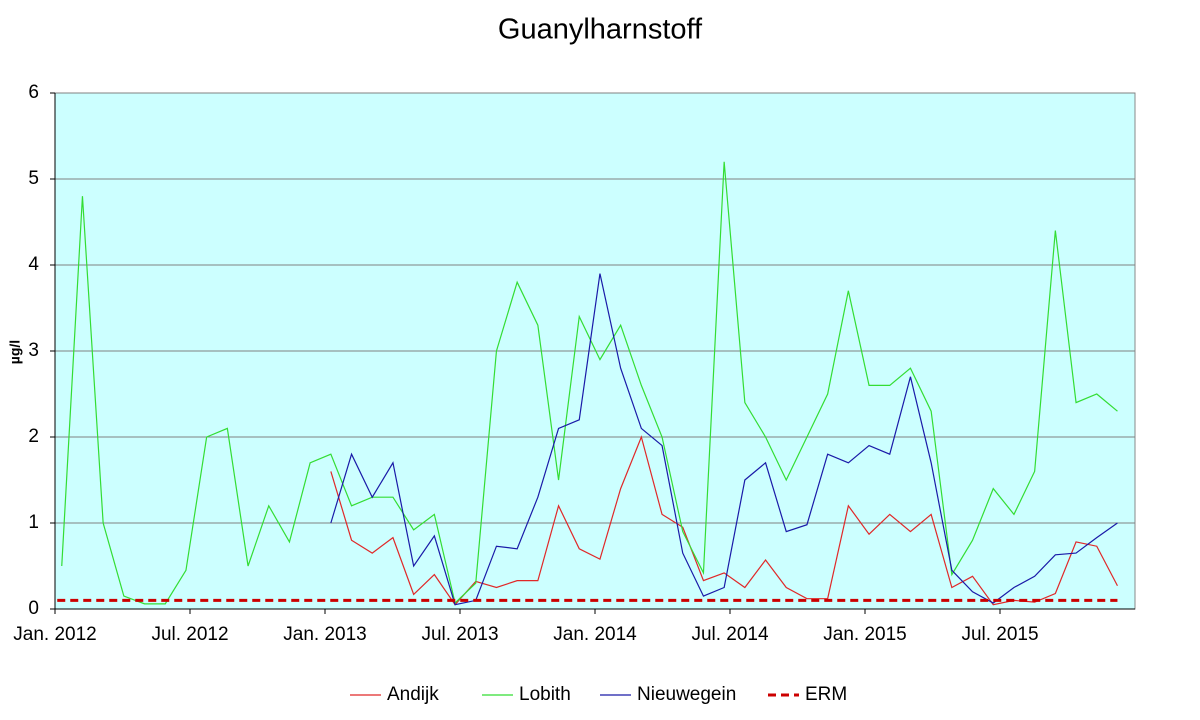  What do you see at coordinates (413, 694) in the screenshot?
I see `legend-label: Andijk` at bounding box center [413, 694].